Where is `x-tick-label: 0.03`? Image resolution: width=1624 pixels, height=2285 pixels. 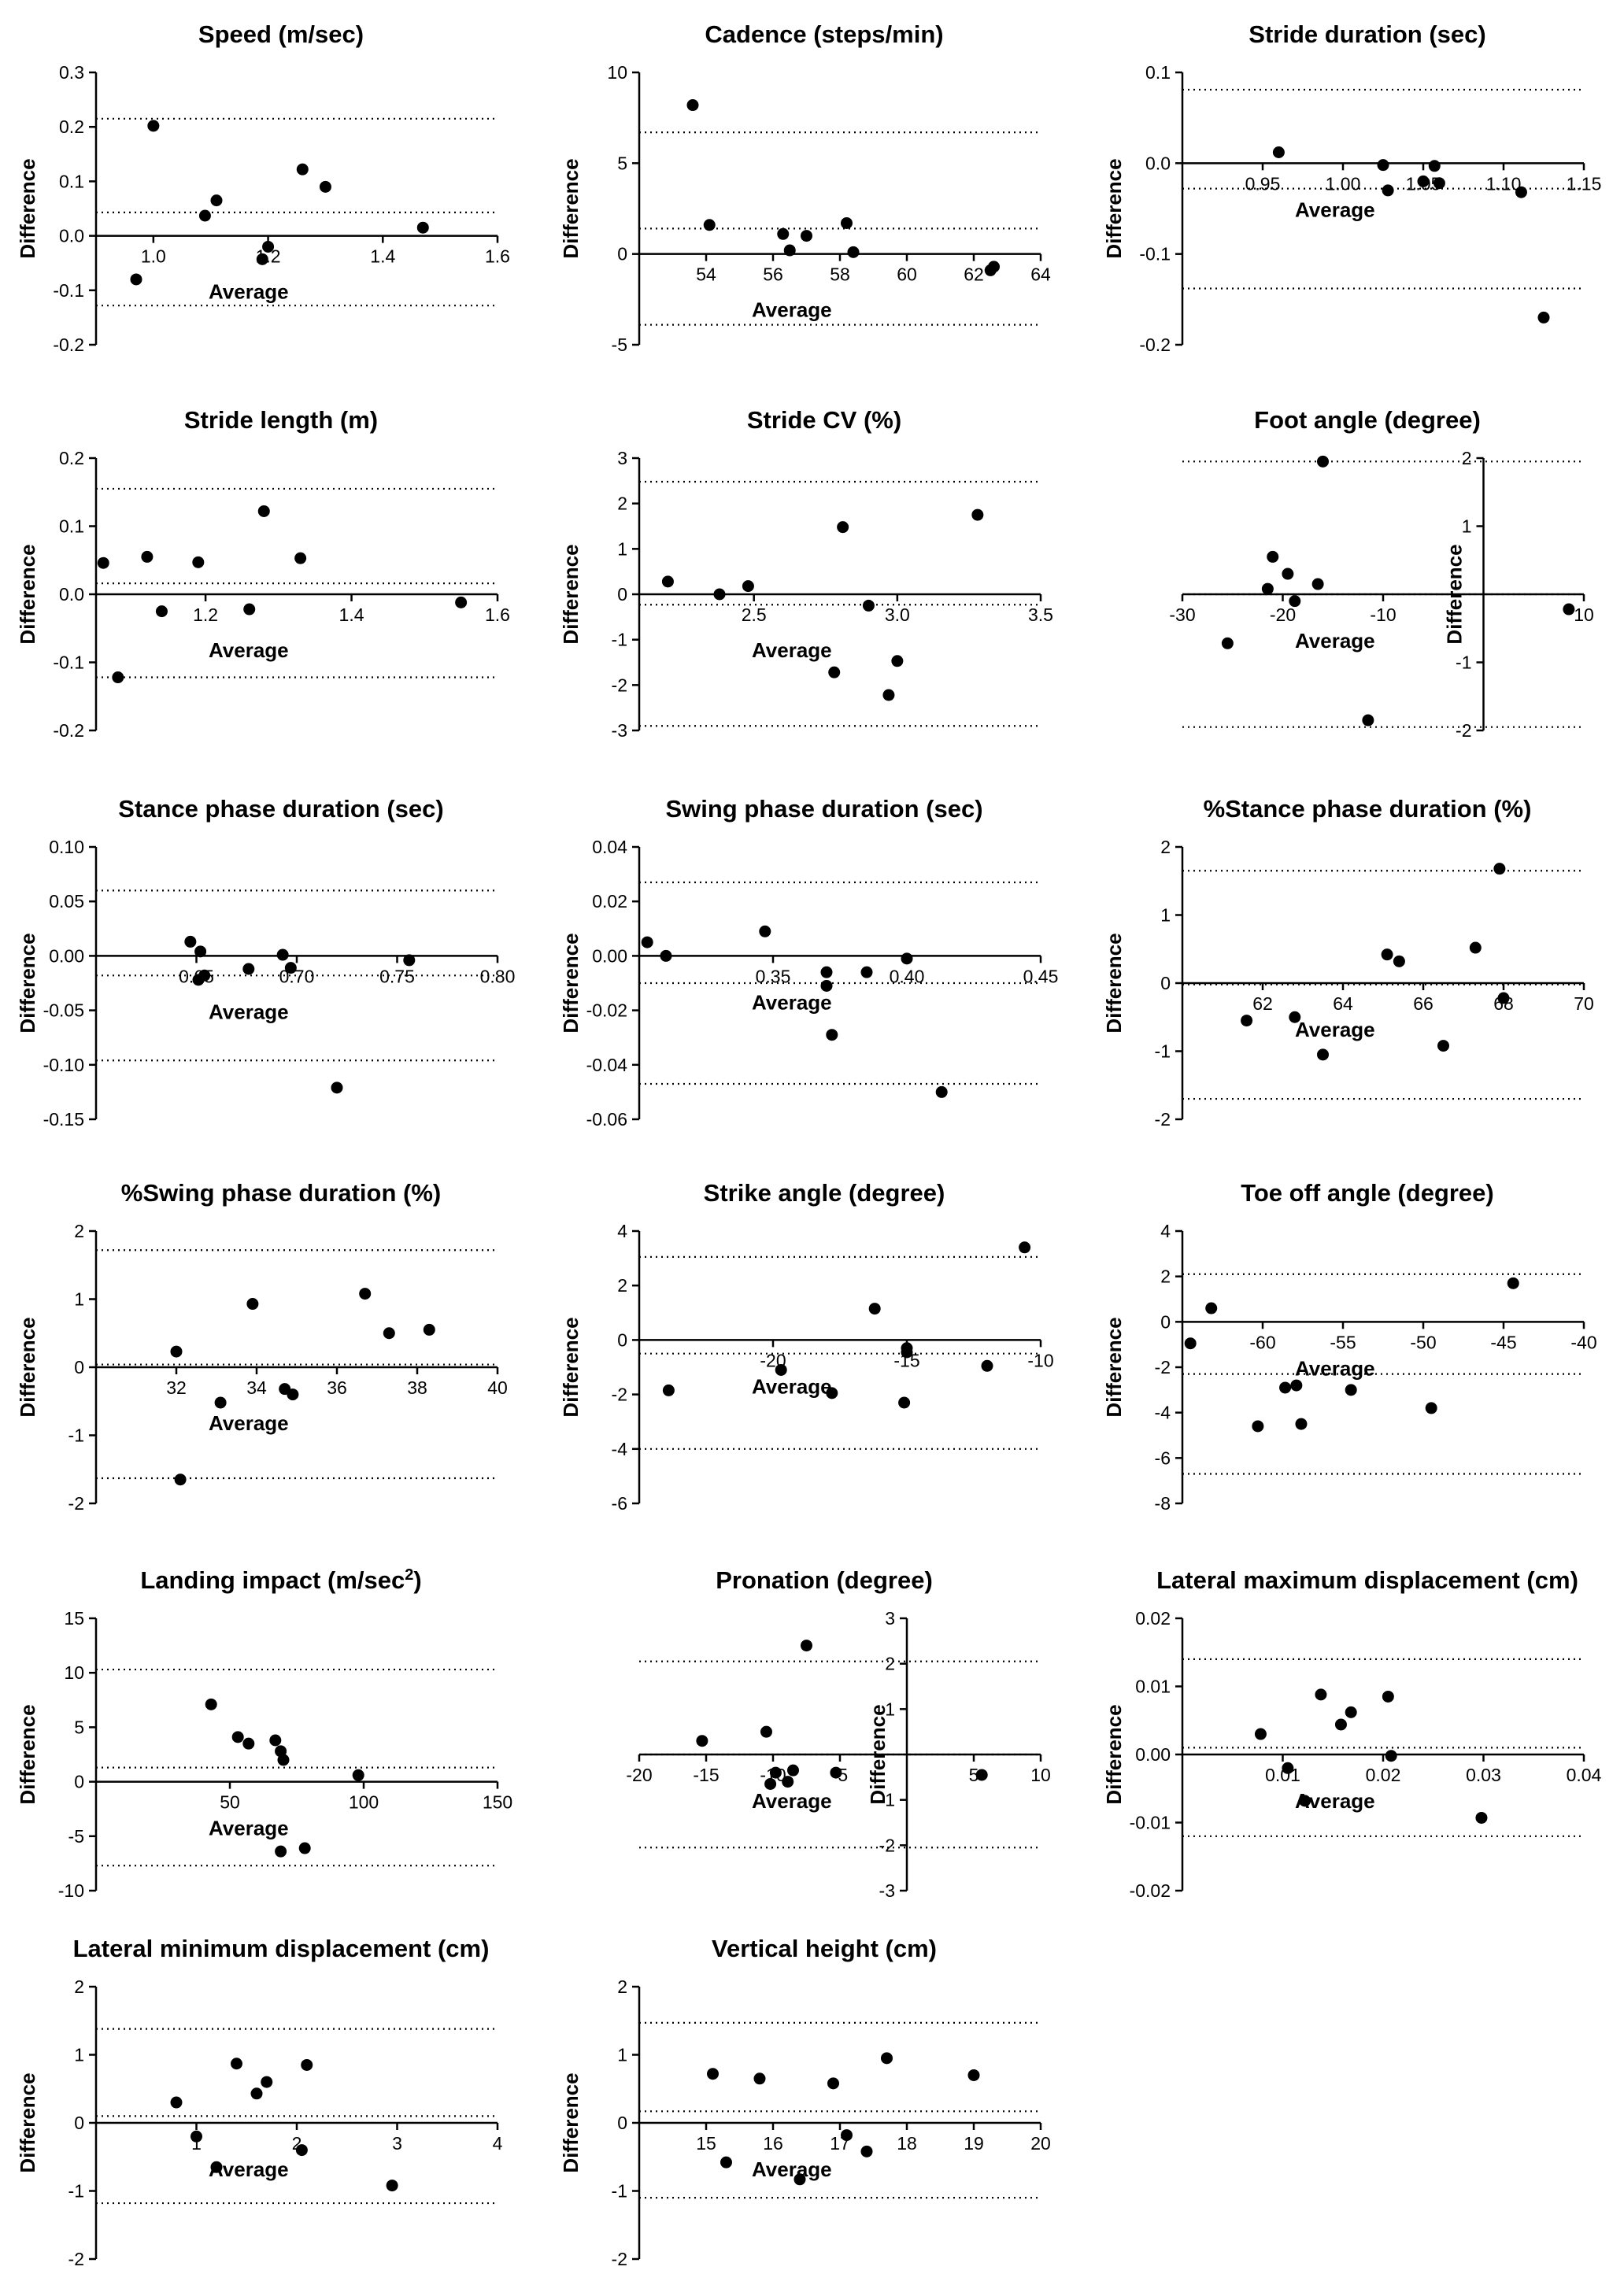 x-tick-label: 0.03 is located at coordinates (1483, 1775).